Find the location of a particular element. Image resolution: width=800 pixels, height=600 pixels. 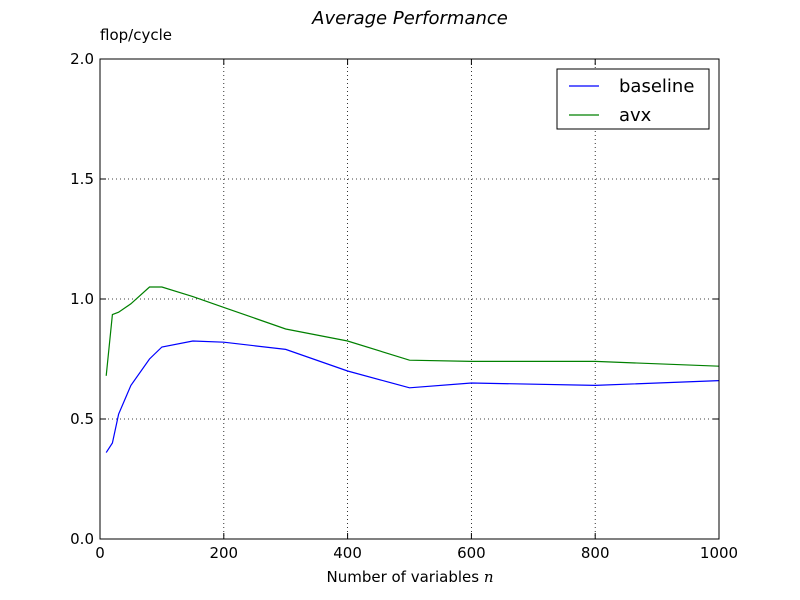

x-tick-label: 0 is located at coordinates (100, 553).